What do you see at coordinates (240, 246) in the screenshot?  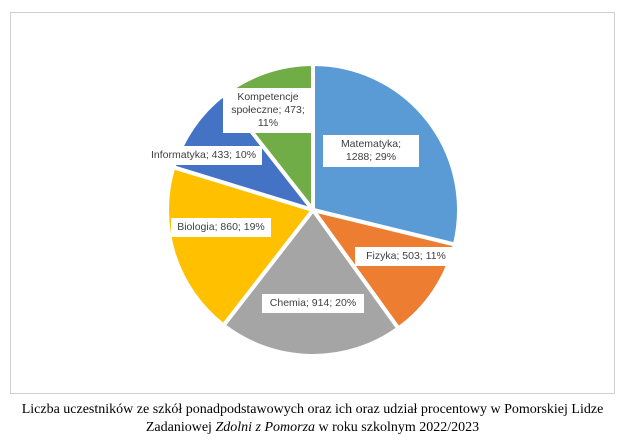 I see `pie-slice-biologia` at bounding box center [240, 246].